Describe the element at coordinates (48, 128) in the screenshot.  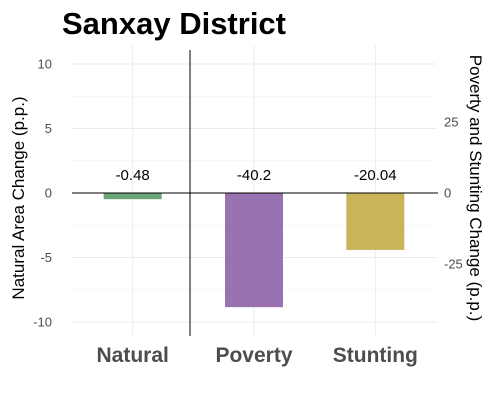
I see `left-tick-label: 5` at that location.